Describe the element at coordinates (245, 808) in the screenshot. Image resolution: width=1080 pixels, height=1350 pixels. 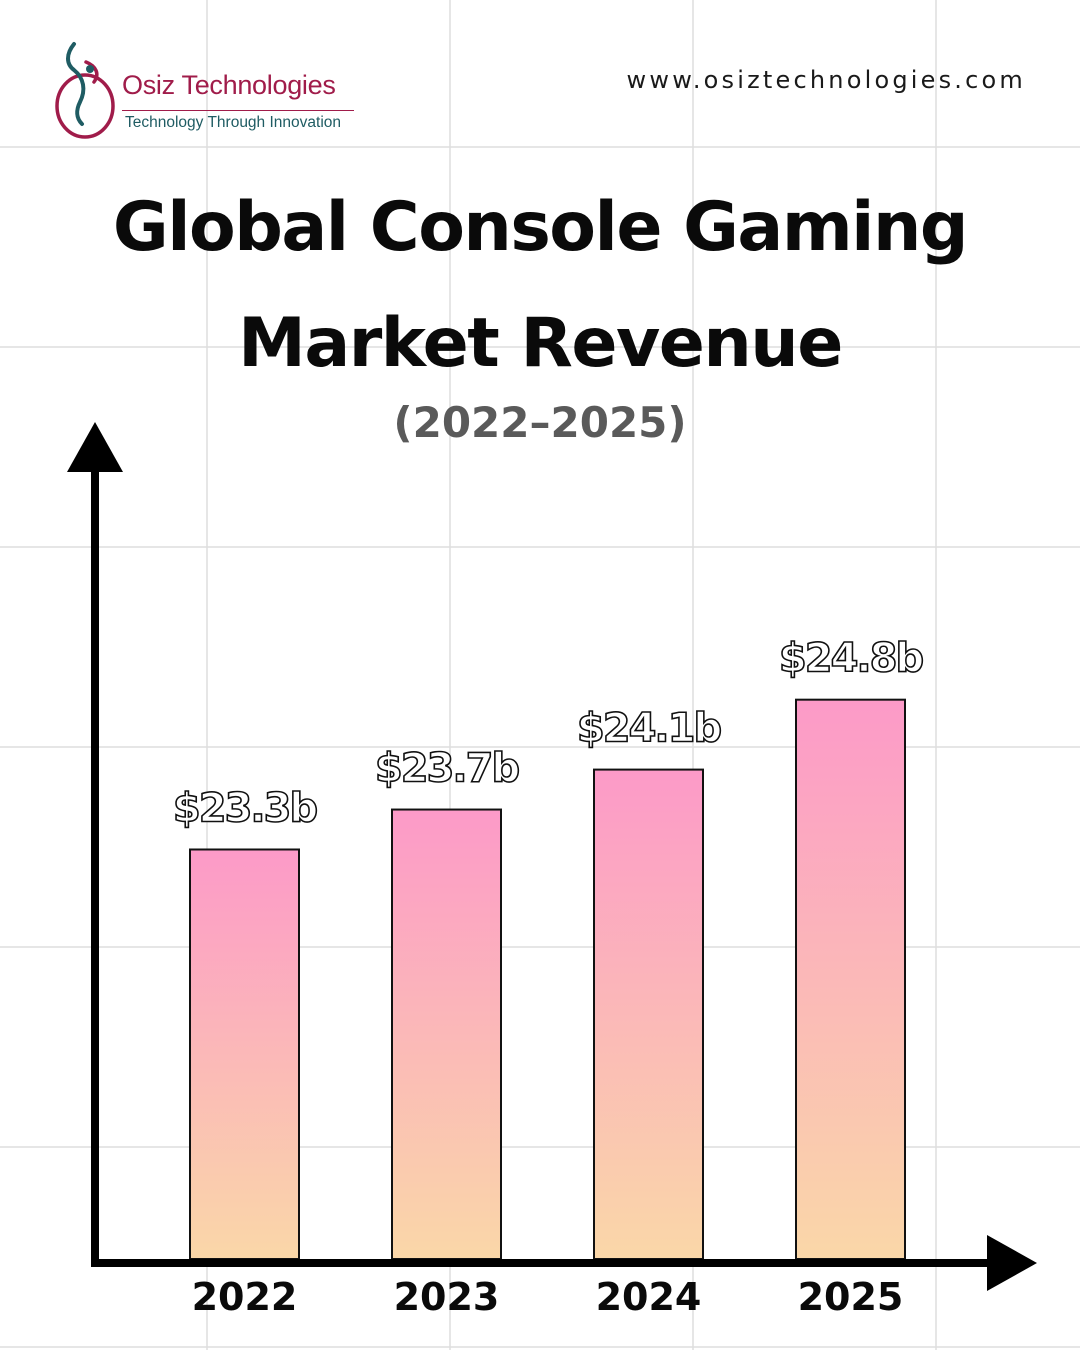
I see `value-label-2022: $23.3b` at that location.